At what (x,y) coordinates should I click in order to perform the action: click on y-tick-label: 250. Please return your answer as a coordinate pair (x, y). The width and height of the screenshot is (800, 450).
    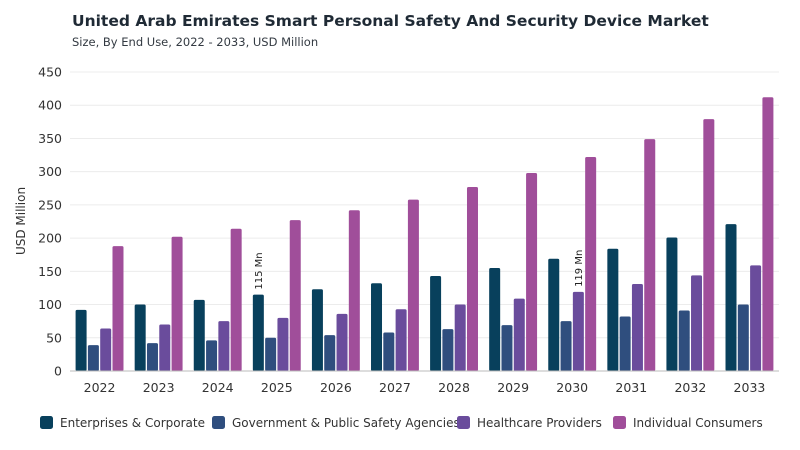
    Looking at the image, I should click on (50, 204).